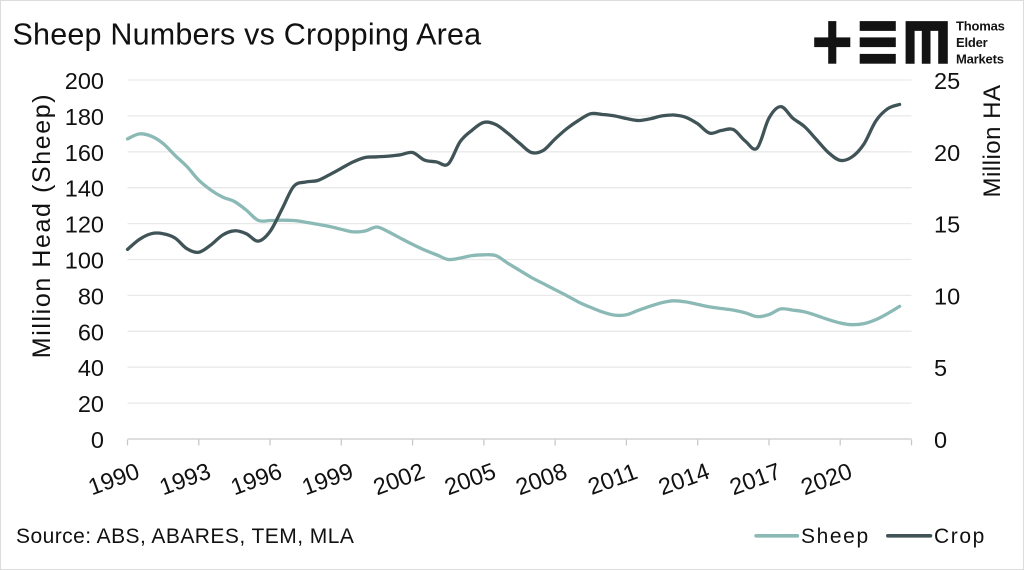 Image resolution: width=1024 pixels, height=570 pixels. What do you see at coordinates (947, 81) in the screenshot?
I see `svg-text: 25` at bounding box center [947, 81].